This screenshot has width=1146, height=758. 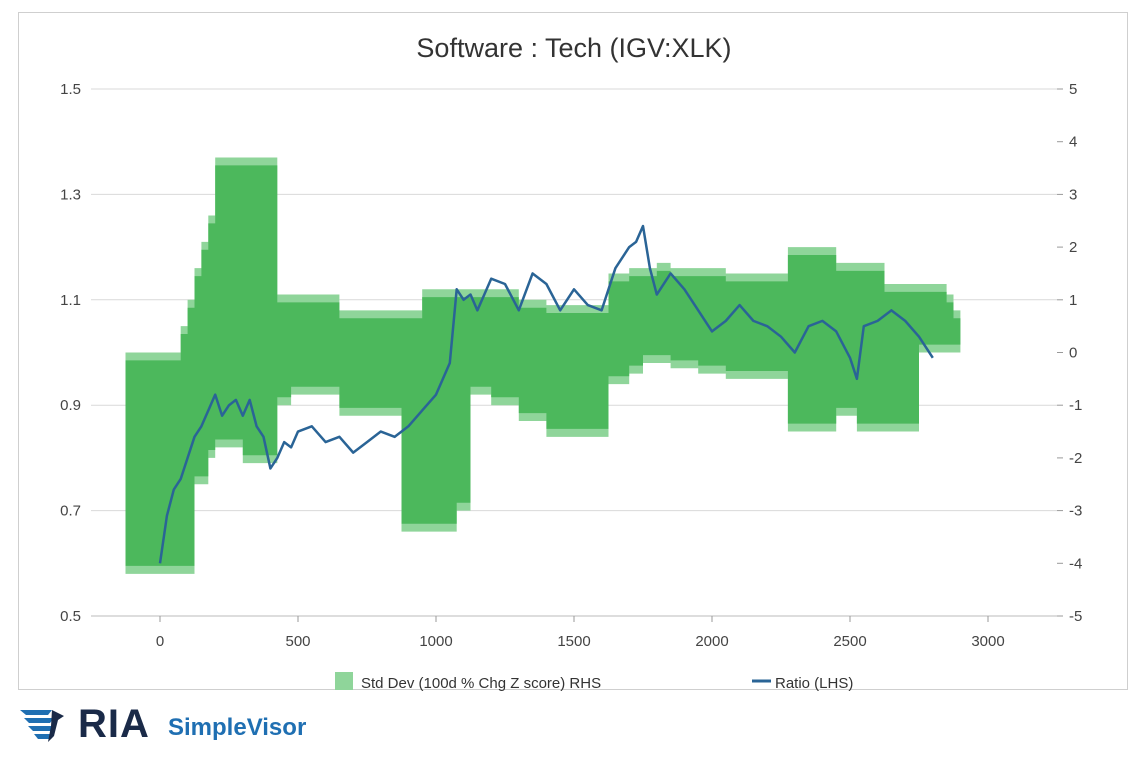 What do you see at coordinates (1073, 300) in the screenshot?
I see `y-right-tick-label: 1` at bounding box center [1073, 300].